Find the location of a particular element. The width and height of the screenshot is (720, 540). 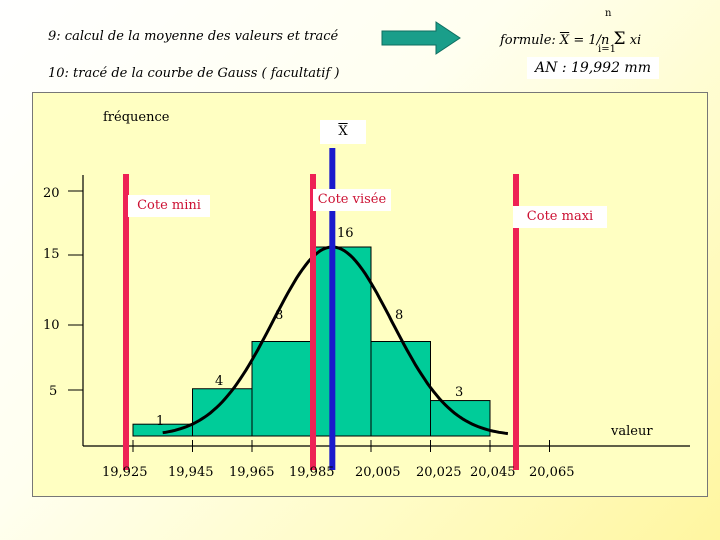

bar-label-3: 3 is located at coordinates (459, 392).